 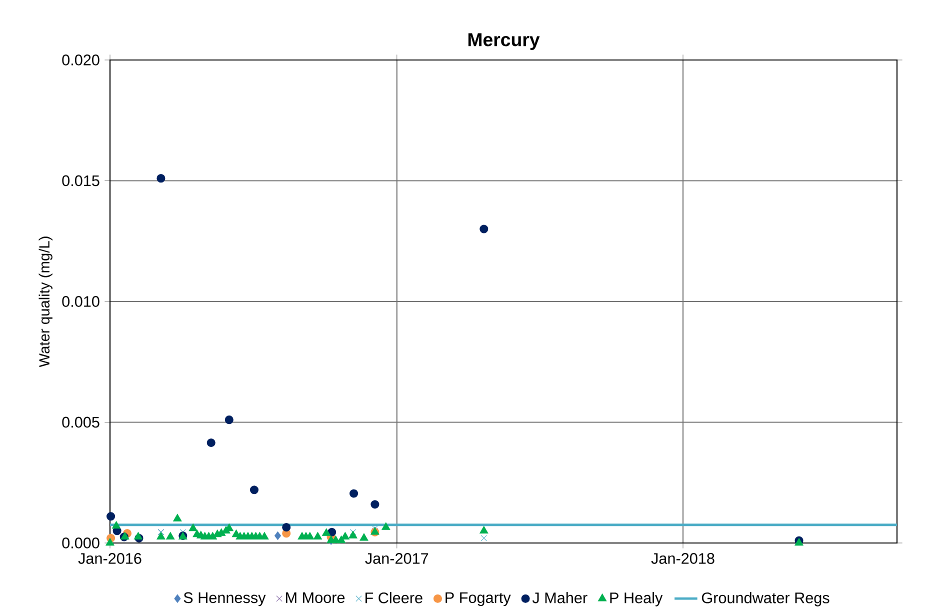 What do you see at coordinates (394, 598) in the screenshot?
I see `legend-label: F Cleere` at bounding box center [394, 598].